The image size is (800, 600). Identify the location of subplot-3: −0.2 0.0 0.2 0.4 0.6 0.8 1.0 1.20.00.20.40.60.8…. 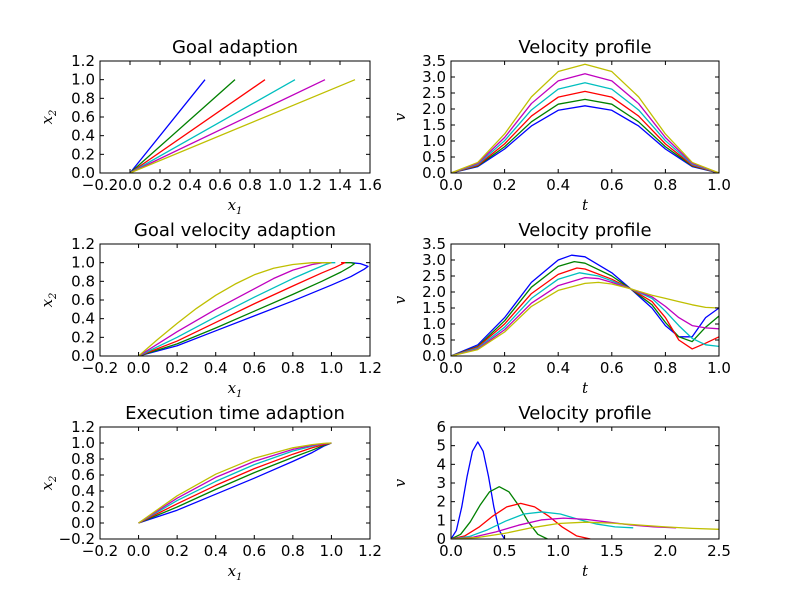
(210, 310).